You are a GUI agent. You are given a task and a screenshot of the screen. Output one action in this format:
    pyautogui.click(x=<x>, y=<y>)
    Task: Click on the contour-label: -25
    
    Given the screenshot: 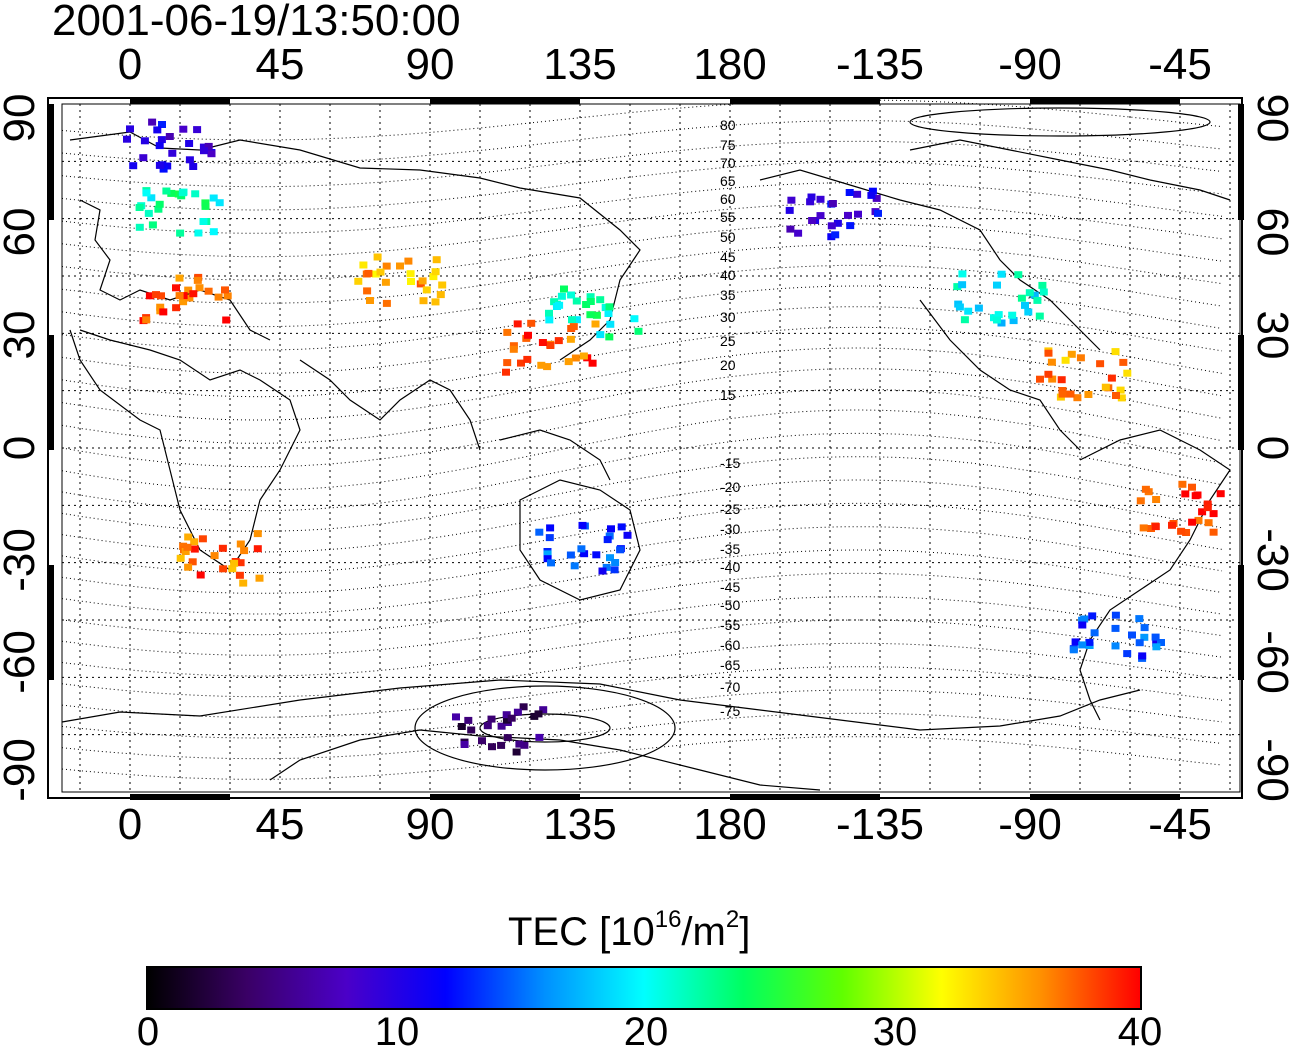 What is the action you would take?
    pyautogui.click(x=730, y=509)
    